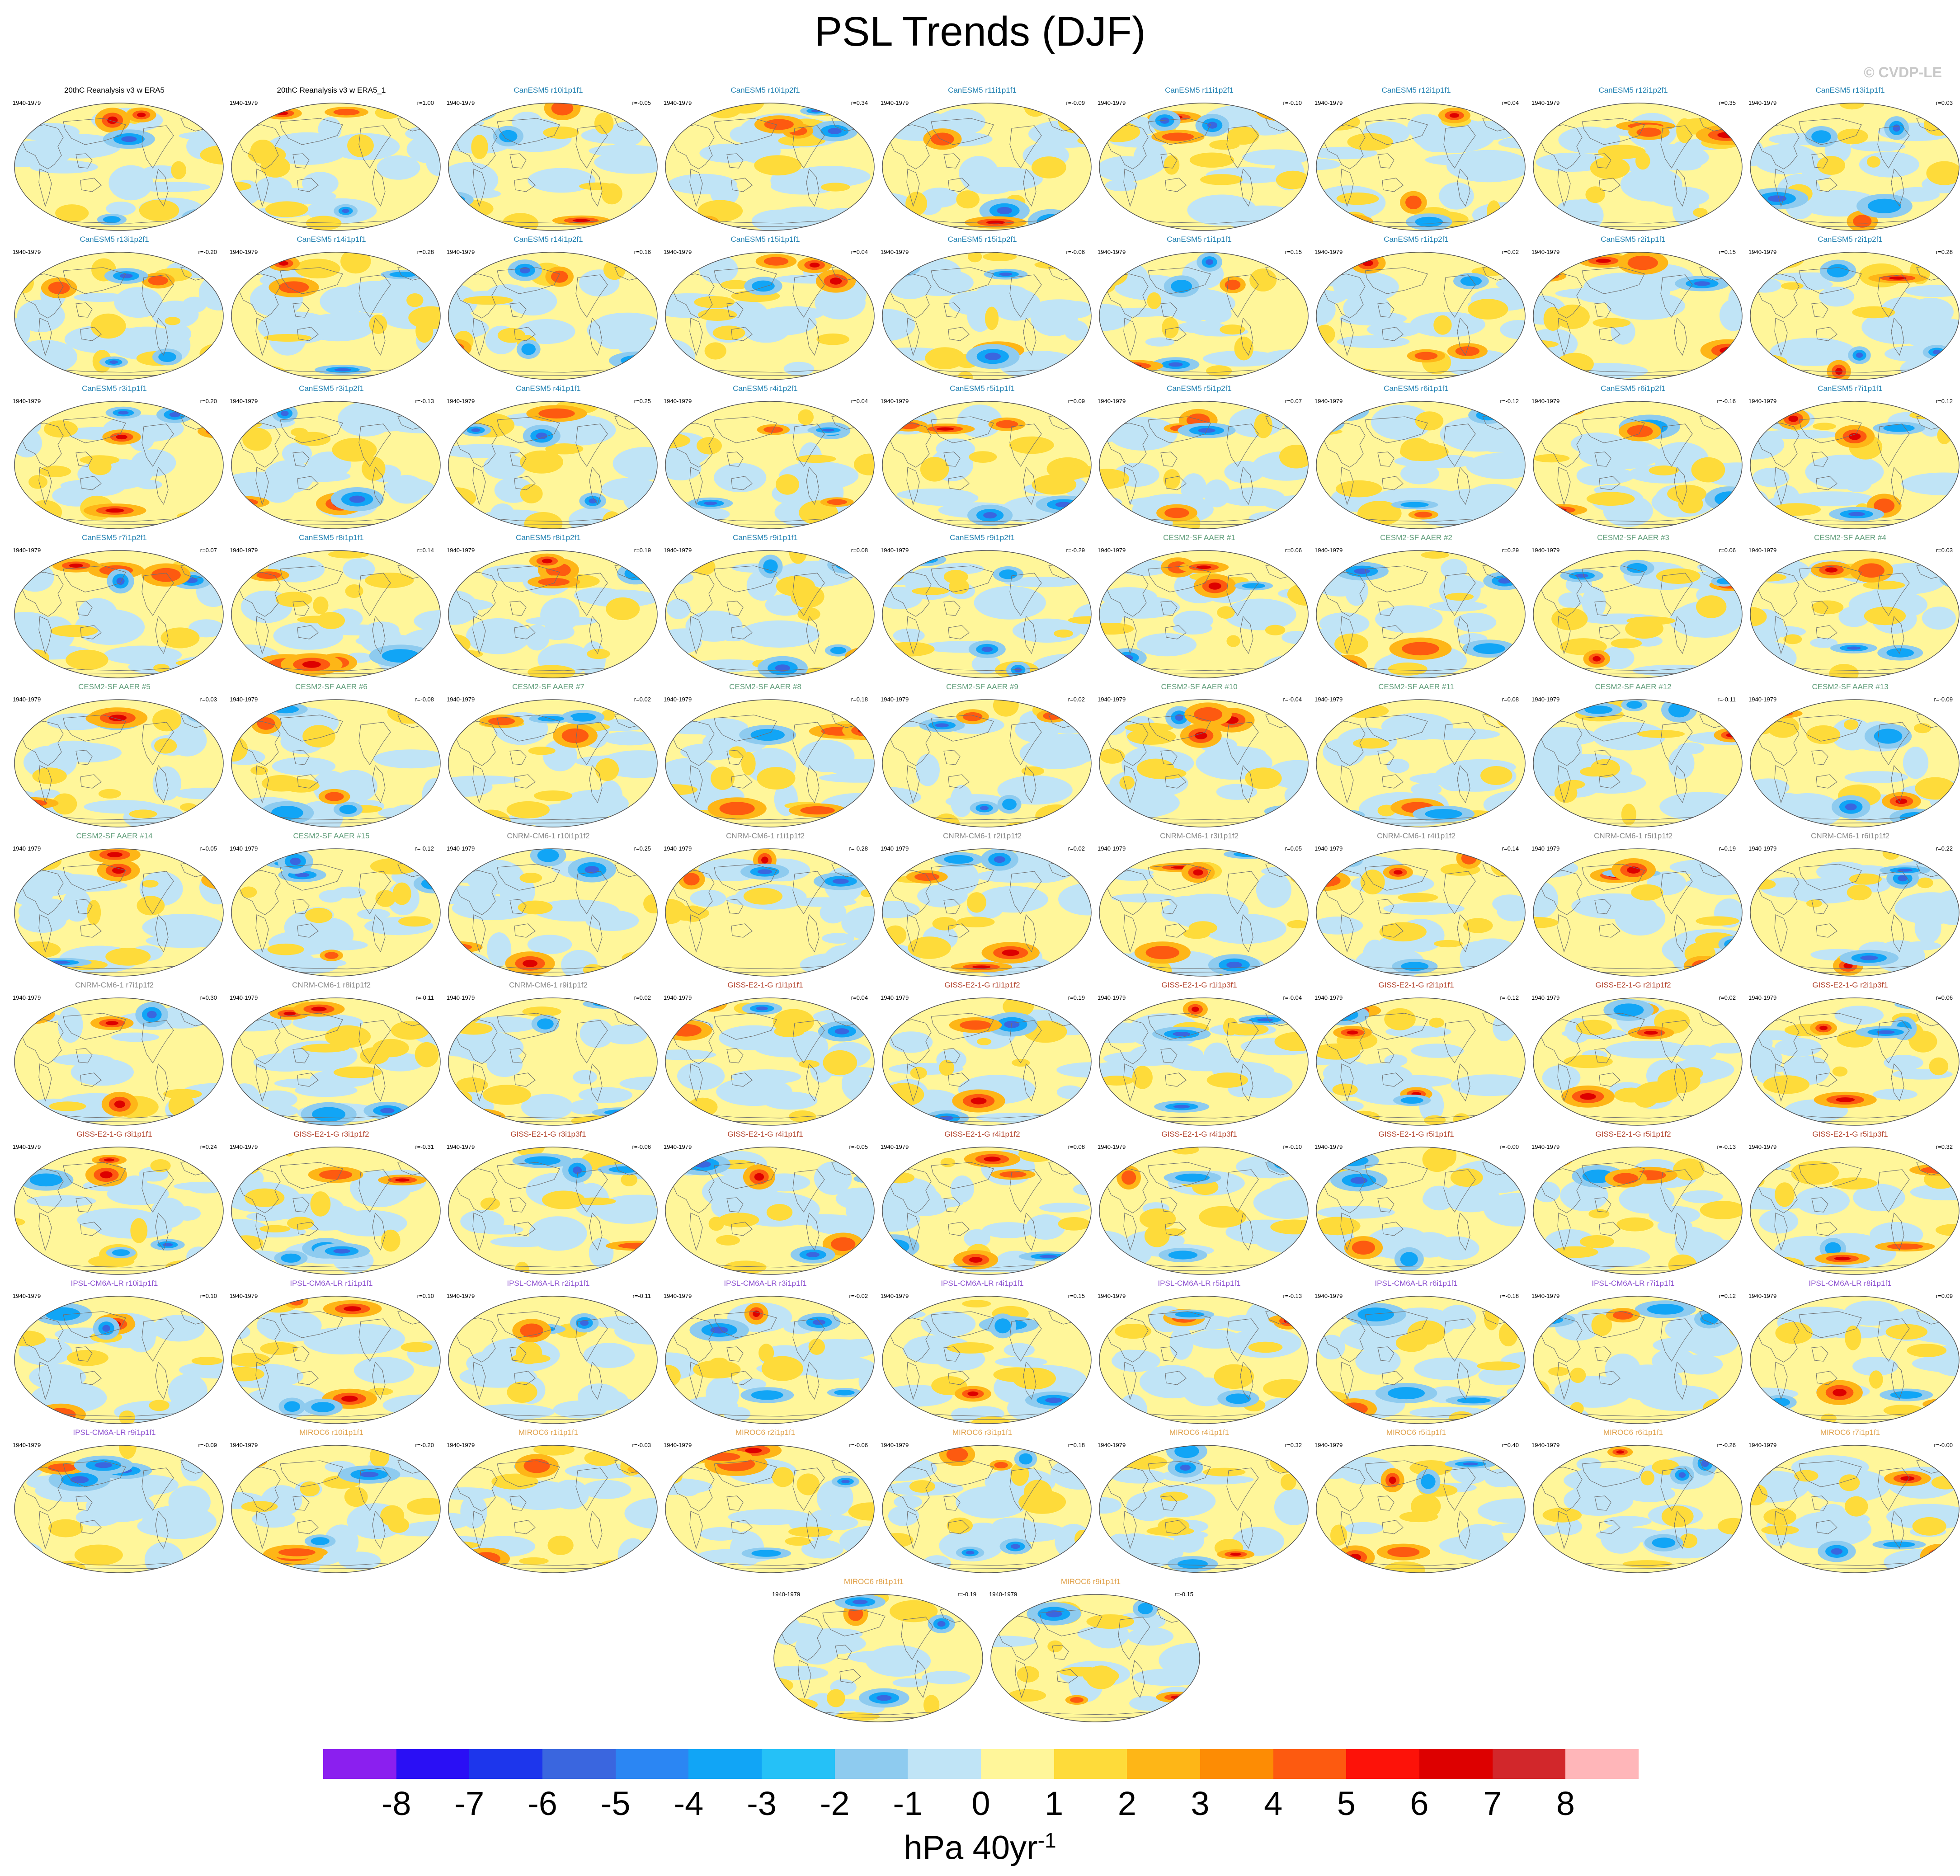 The height and width of the screenshot is (1876, 1960). What do you see at coordinates (1199, 1432) in the screenshot?
I see `panel-title: MIROC6 r4i1p1f1` at bounding box center [1199, 1432].